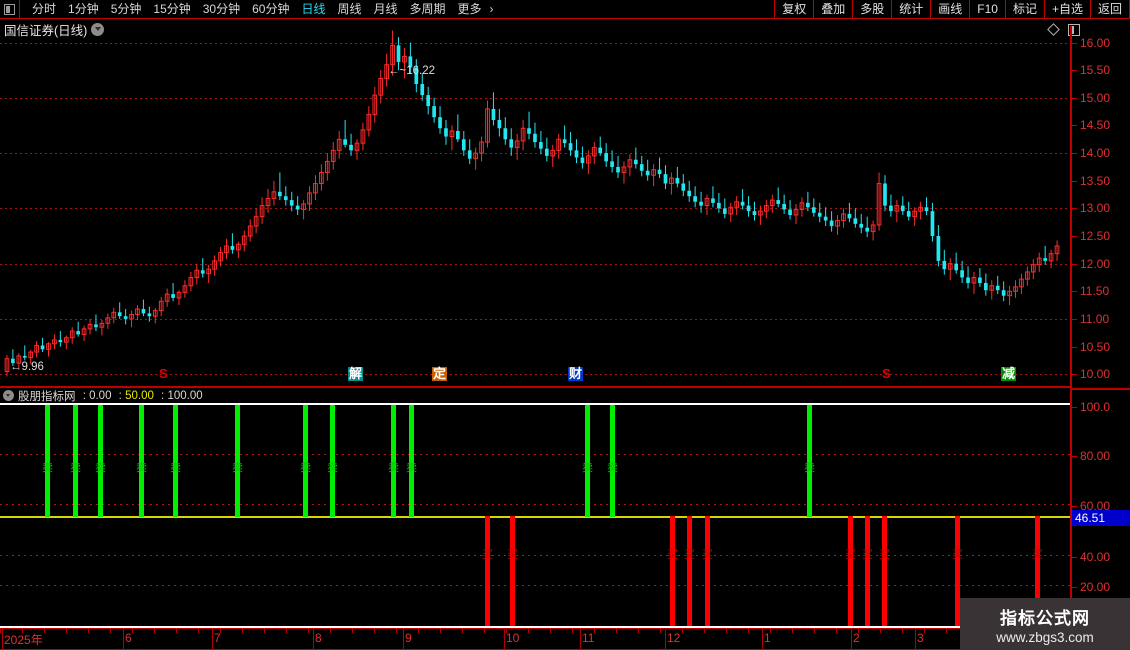 The image size is (1130, 650). What do you see at coordinates (949, 9) in the screenshot?
I see `toolbar-button-4: 画线` at bounding box center [949, 9].